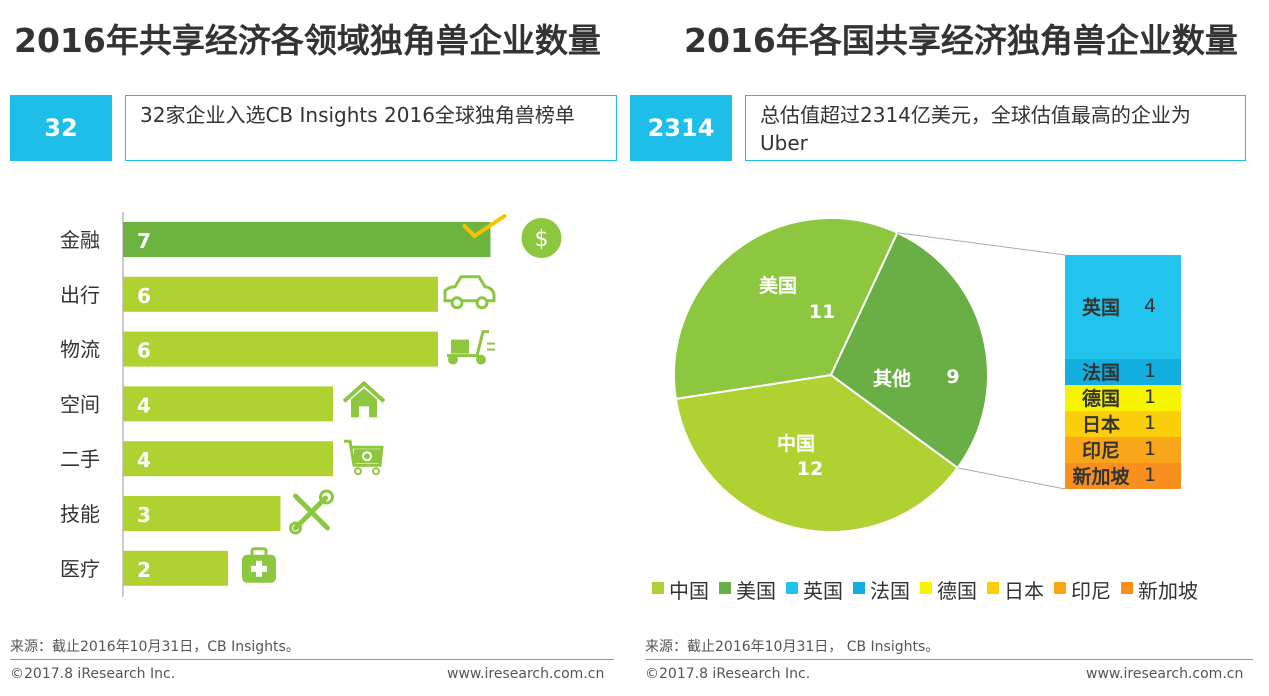 The width and height of the screenshot is (1269, 696). Describe the element at coordinates (364, 399) in the screenshot. I see `house-icon` at that location.